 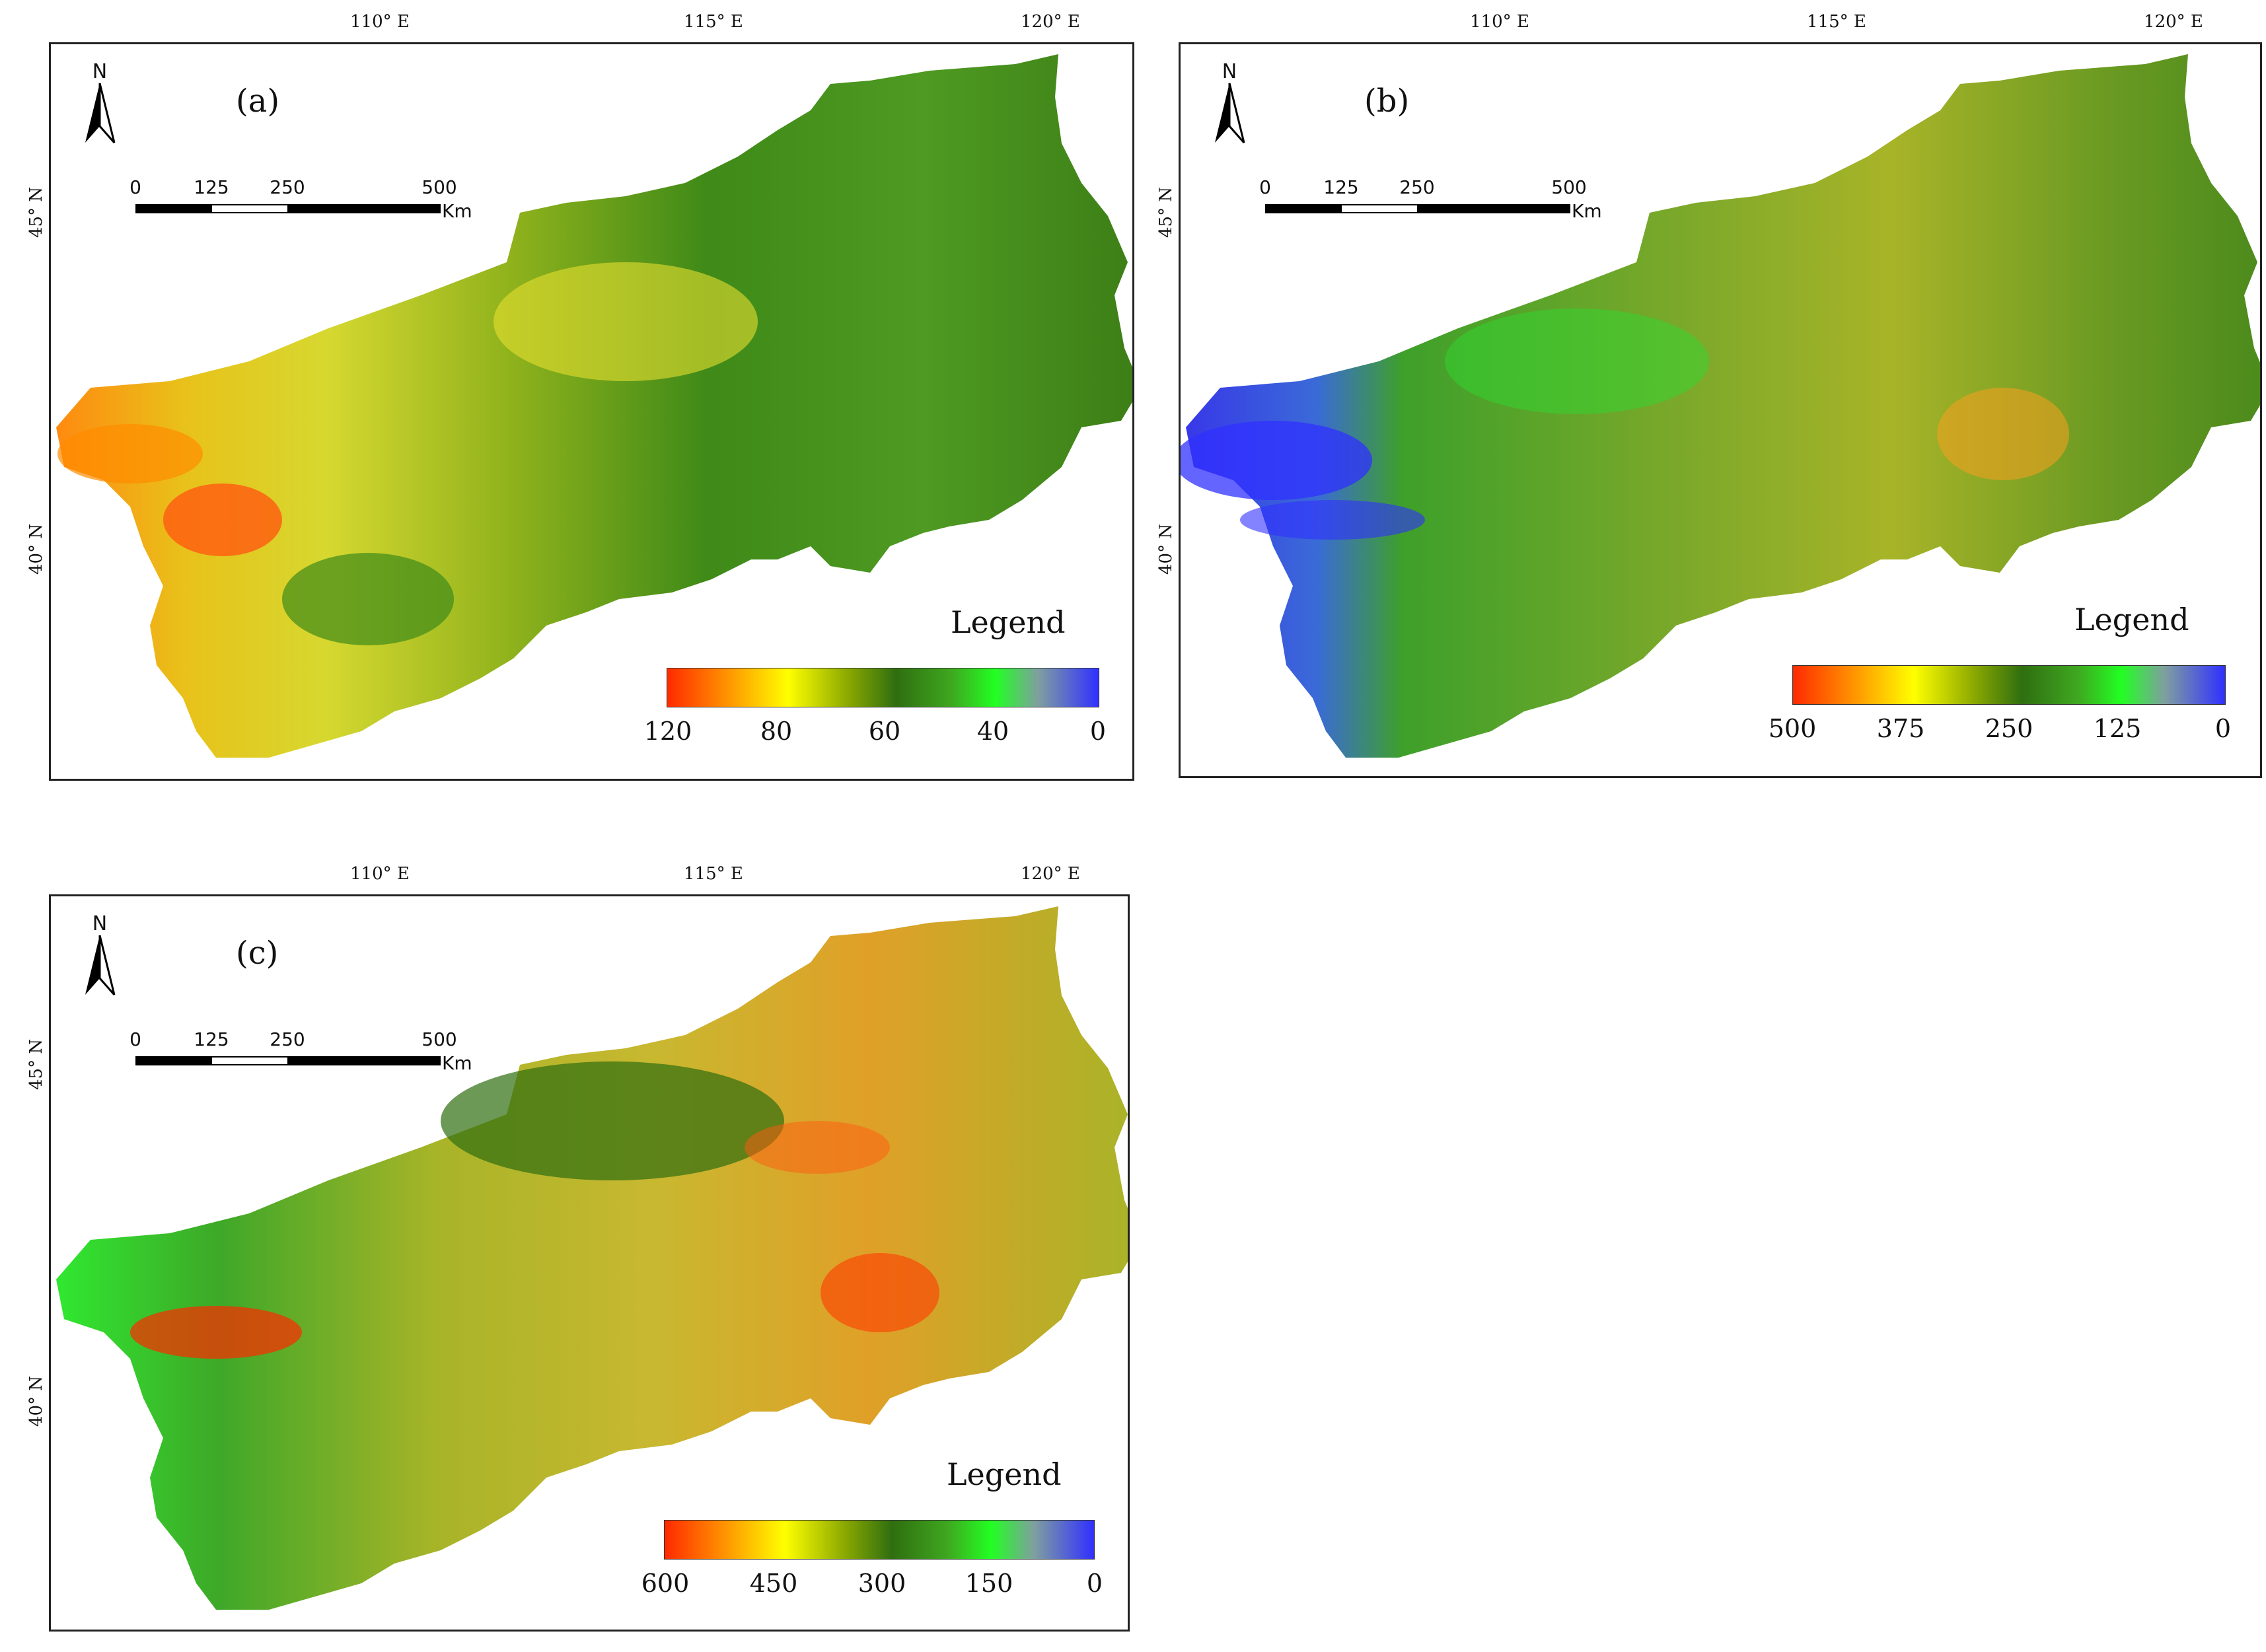 I want to click on legend-tick-4: 150, so click(x=989, y=1583).